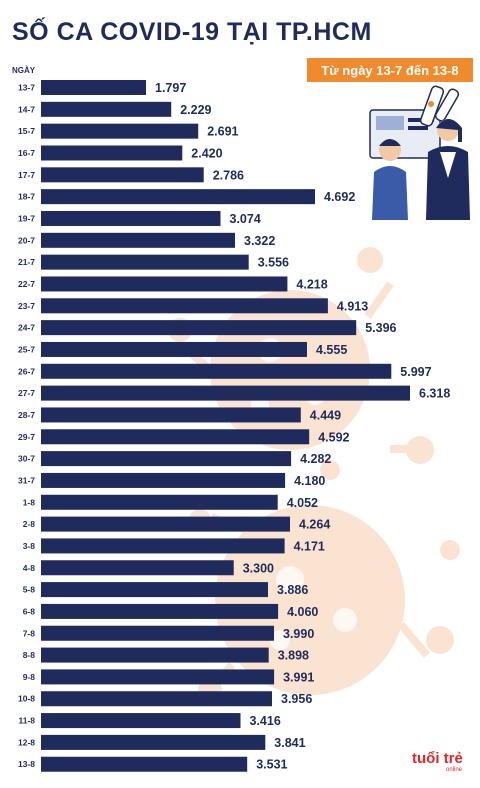  What do you see at coordinates (26, 175) in the screenshot?
I see `category-label: 17-7` at bounding box center [26, 175].